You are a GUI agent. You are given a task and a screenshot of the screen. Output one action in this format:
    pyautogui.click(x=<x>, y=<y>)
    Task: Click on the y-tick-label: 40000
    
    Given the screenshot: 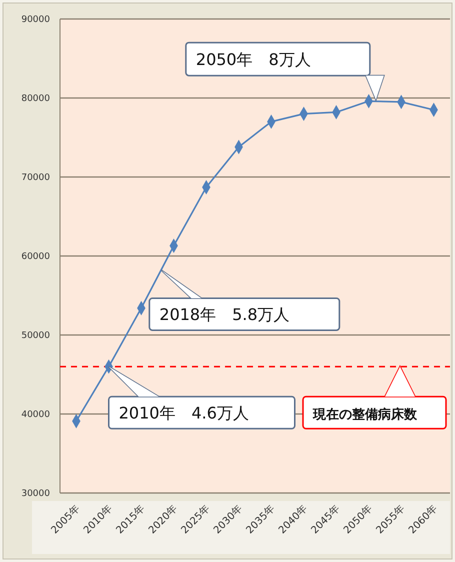 What is the action you would take?
    pyautogui.click(x=35, y=415)
    